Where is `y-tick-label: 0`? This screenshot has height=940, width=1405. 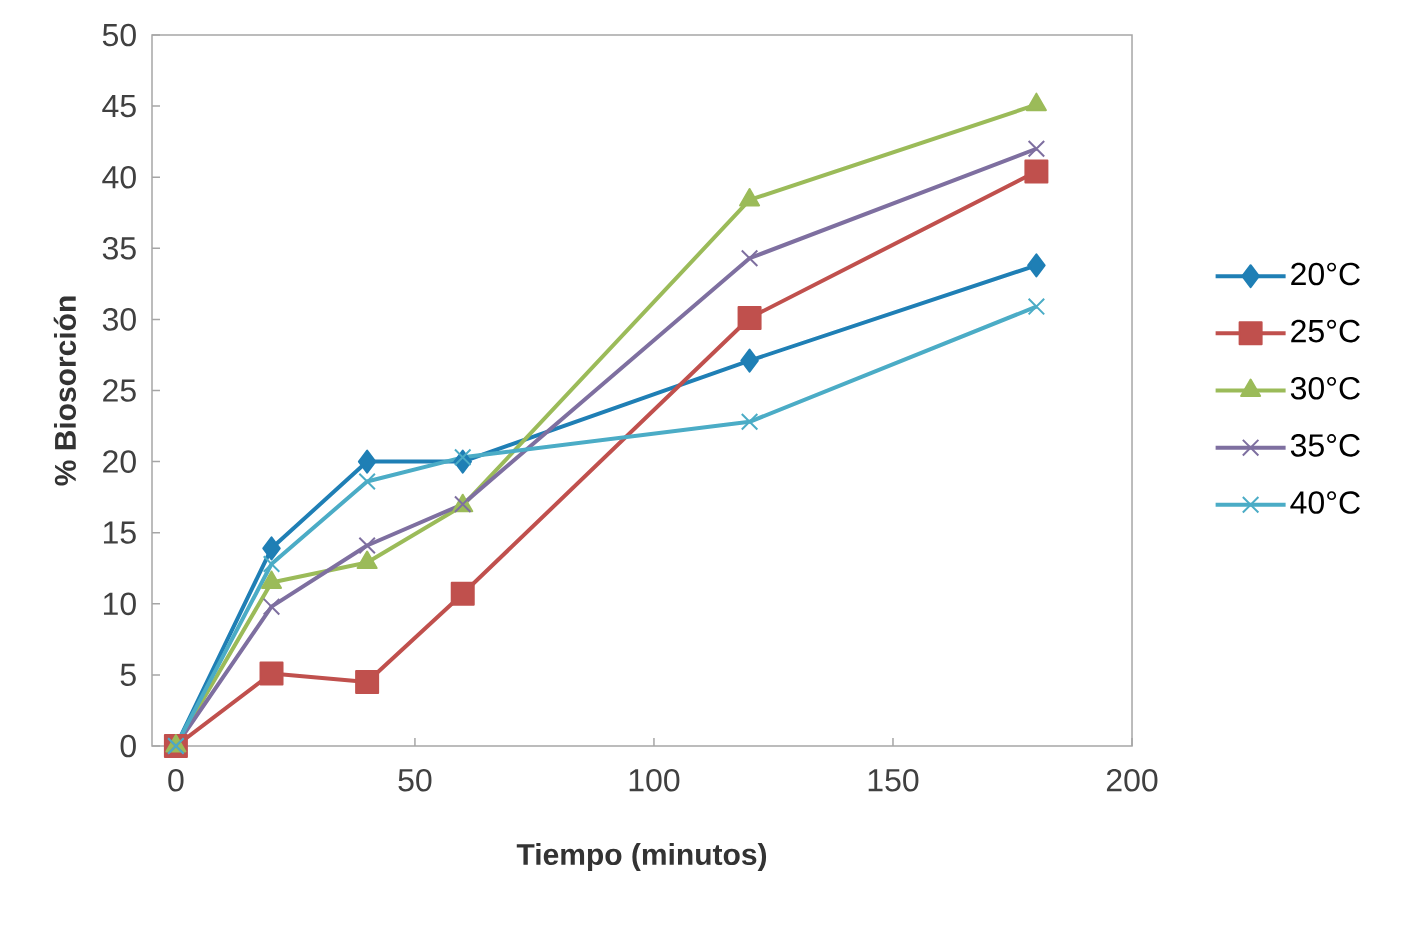 y-tick-label: 0 is located at coordinates (128, 746).